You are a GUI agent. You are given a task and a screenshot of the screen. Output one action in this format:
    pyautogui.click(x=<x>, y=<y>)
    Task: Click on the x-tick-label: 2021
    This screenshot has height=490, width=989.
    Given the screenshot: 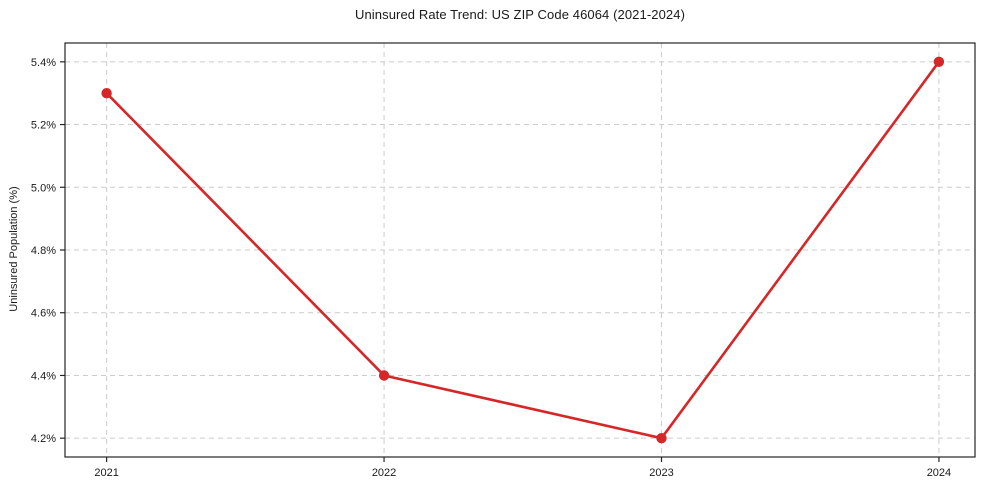 What is the action you would take?
    pyautogui.click(x=106, y=473)
    